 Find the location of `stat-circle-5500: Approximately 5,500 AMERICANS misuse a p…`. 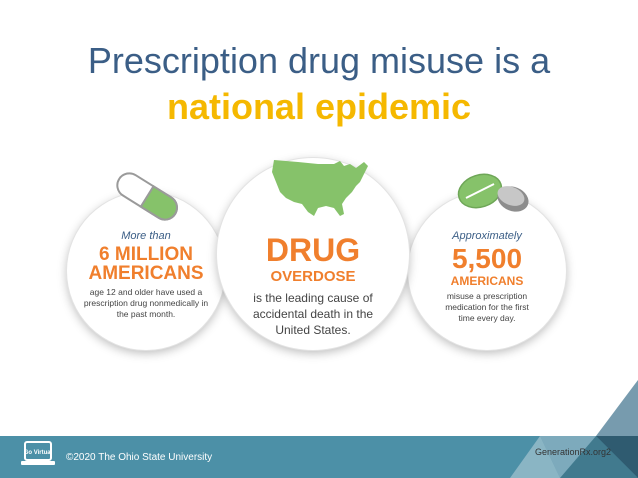

stat-circle-5500: Approximately 5,500 AMERICANS misuse a p… is located at coordinates (487, 271).